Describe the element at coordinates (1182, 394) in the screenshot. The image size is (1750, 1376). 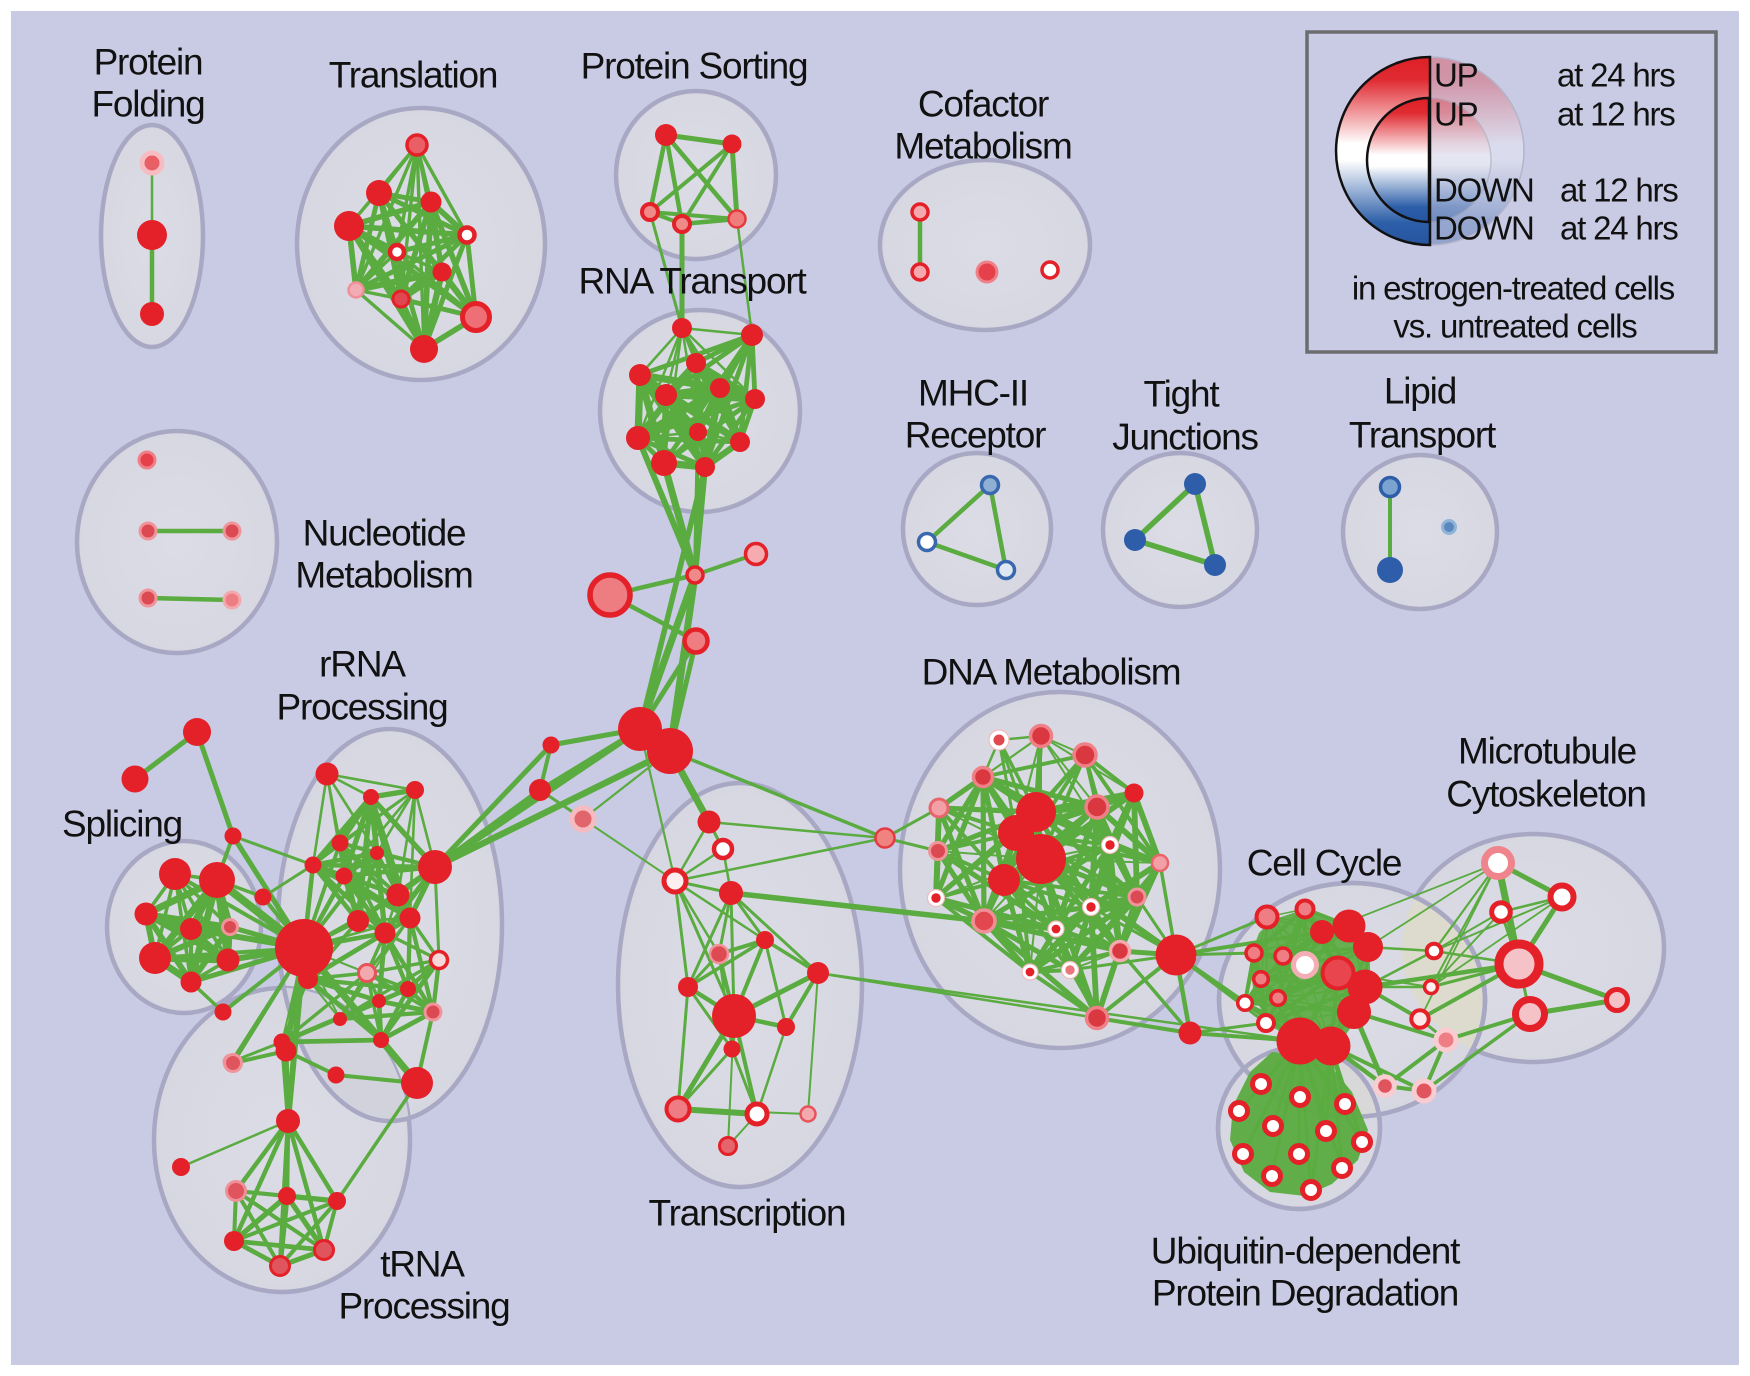
I see `svg-text: Tight` at that location.